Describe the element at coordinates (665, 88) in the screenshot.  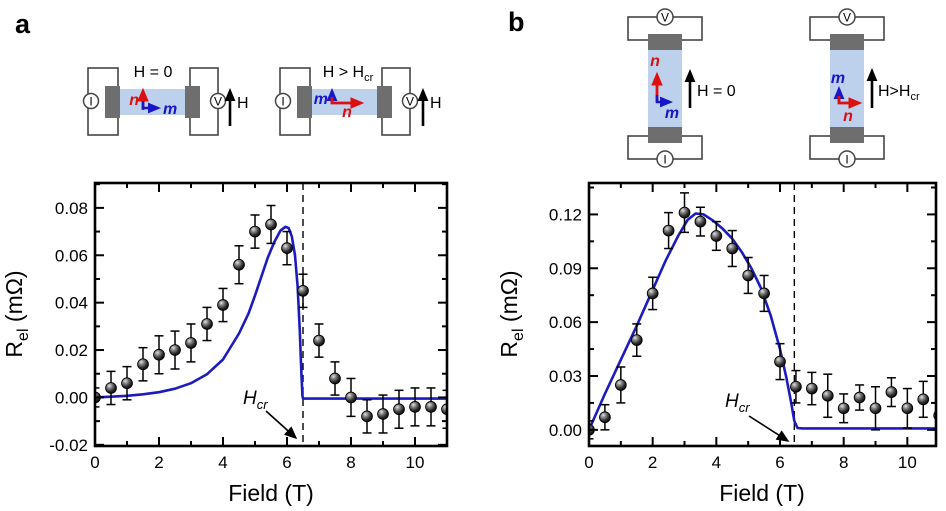
I see `sample-bar` at that location.